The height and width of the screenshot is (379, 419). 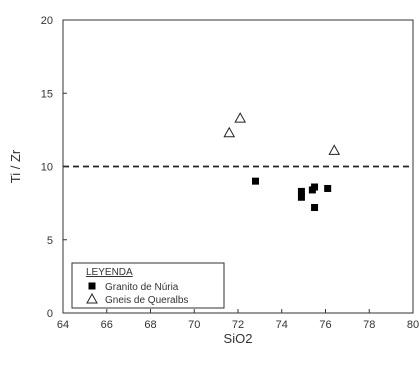 I want to click on legend-label: Gneis de Queralbs, so click(x=146, y=300).